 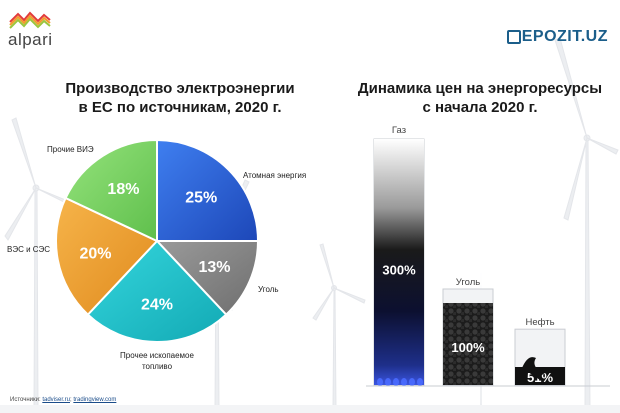 What do you see at coordinates (400, 382) in the screenshot?
I see `gas-flame-icon` at bounding box center [400, 382].